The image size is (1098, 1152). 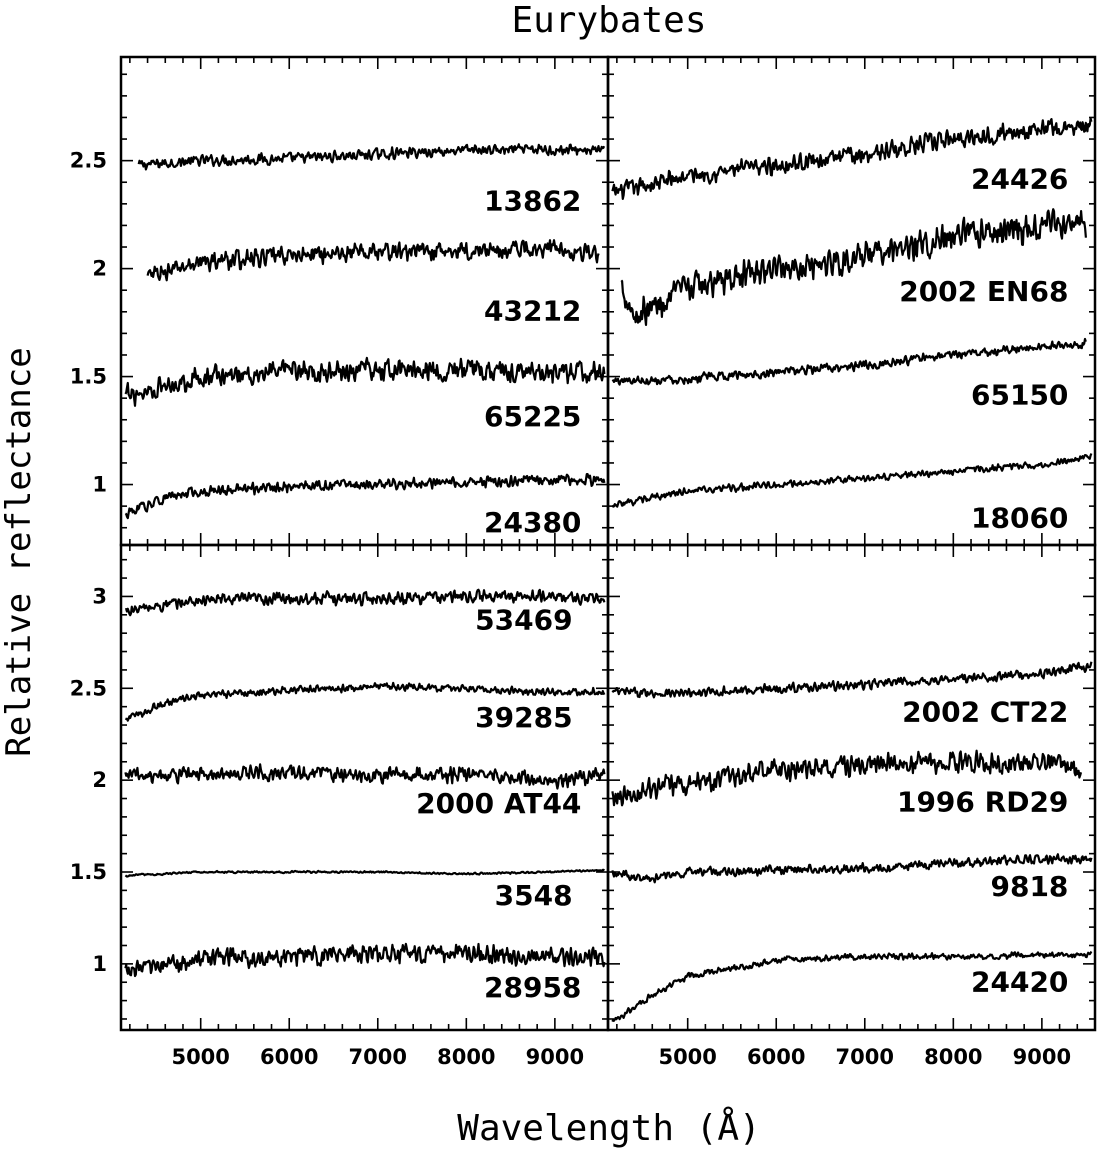 I want to click on series-label: 43212, so click(x=532, y=310).